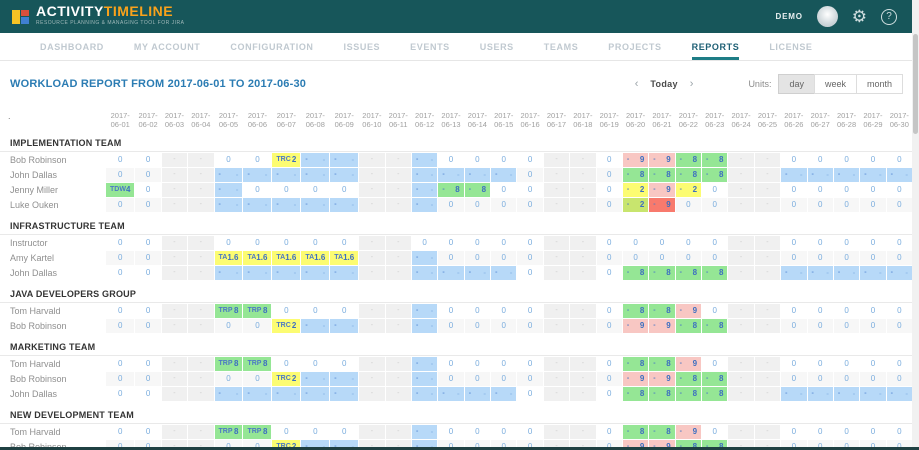 Image resolution: width=919 pixels, height=450 pixels. I want to click on scrollbar-thumb, so click(915, 84).